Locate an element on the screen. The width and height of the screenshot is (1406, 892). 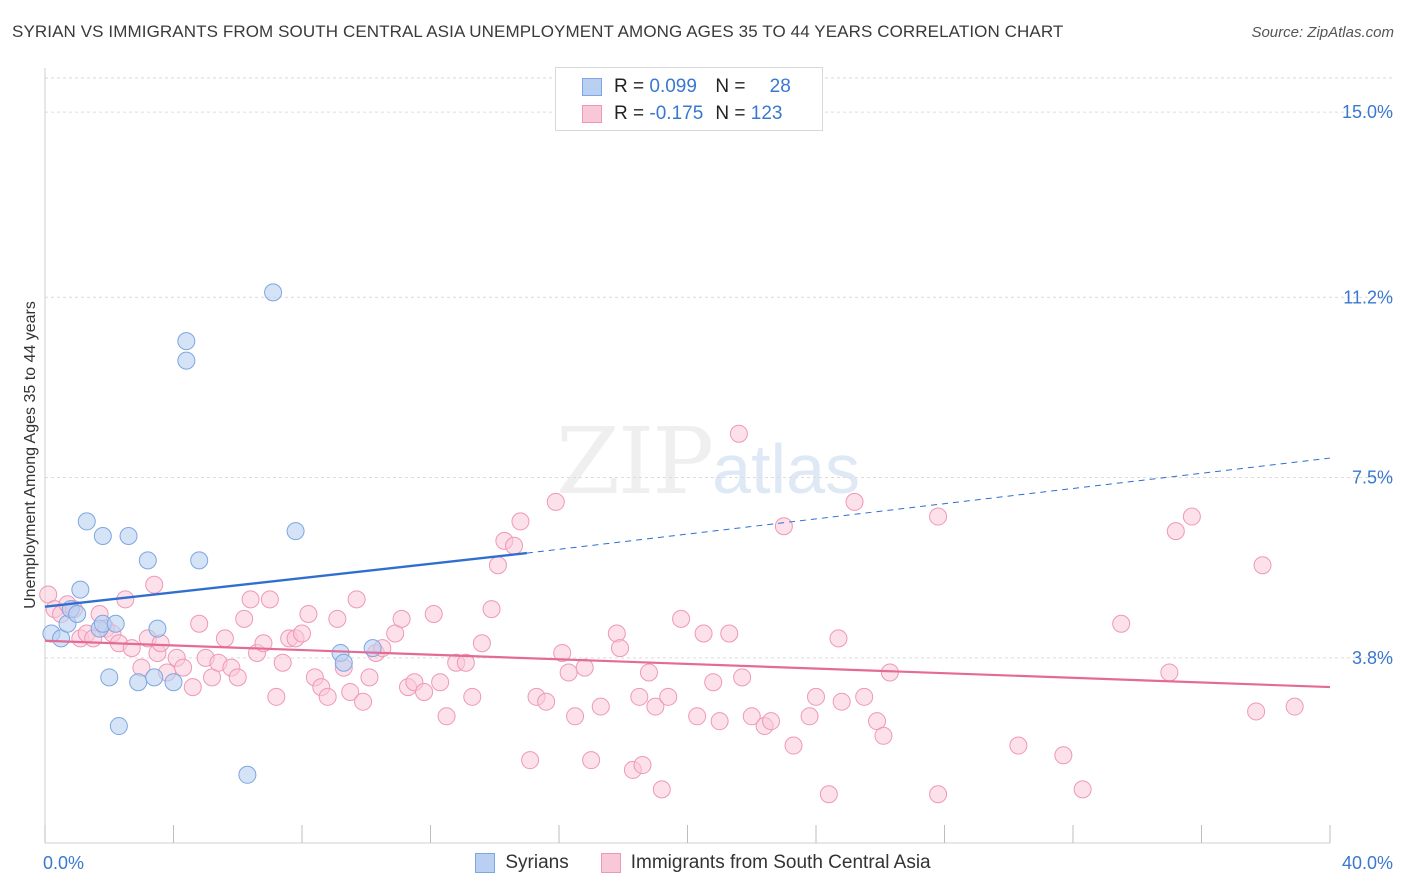
y-tick-label: 3.8% is located at coordinates (1372, 658).